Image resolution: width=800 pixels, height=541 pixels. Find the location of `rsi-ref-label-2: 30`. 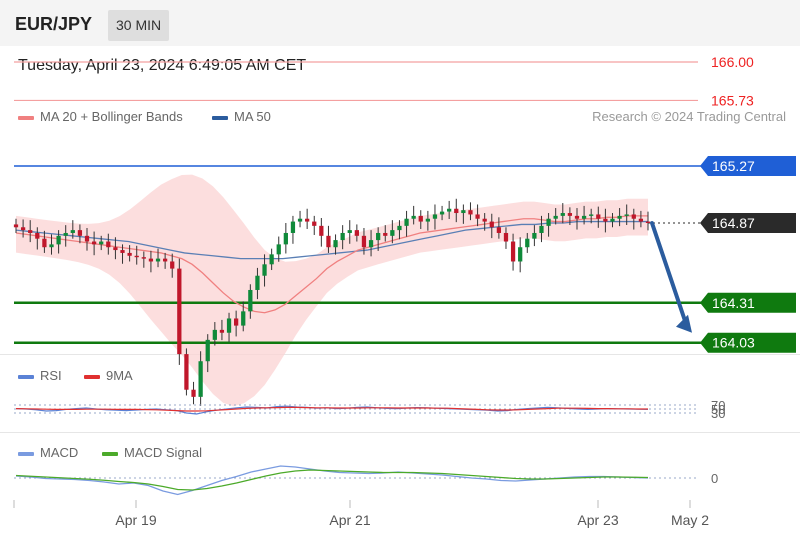

rsi-ref-label-2: 30 is located at coordinates (718, 413).